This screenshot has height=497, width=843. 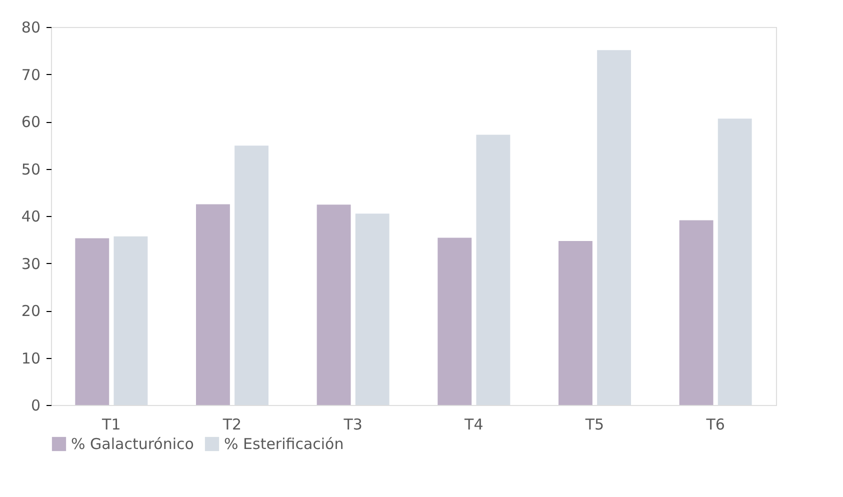 I want to click on x-tick-label: T1, so click(x=111, y=425).